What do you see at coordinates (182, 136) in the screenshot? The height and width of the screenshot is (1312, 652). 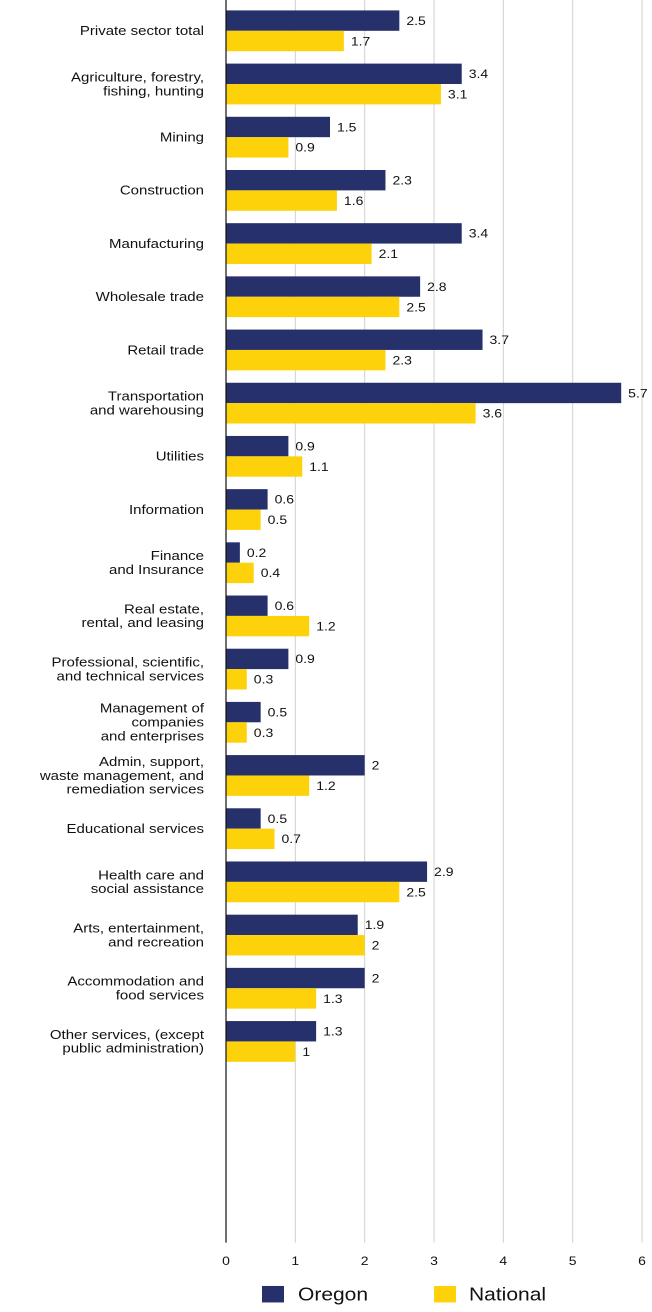 I see `category-label: Mining` at bounding box center [182, 136].